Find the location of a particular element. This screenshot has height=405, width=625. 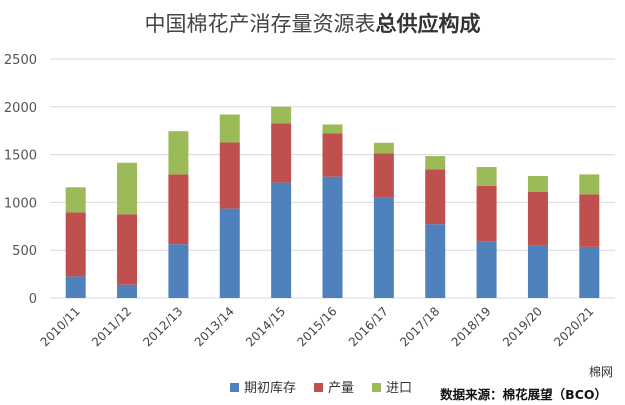

legend-label: 进口 is located at coordinates (399, 388).